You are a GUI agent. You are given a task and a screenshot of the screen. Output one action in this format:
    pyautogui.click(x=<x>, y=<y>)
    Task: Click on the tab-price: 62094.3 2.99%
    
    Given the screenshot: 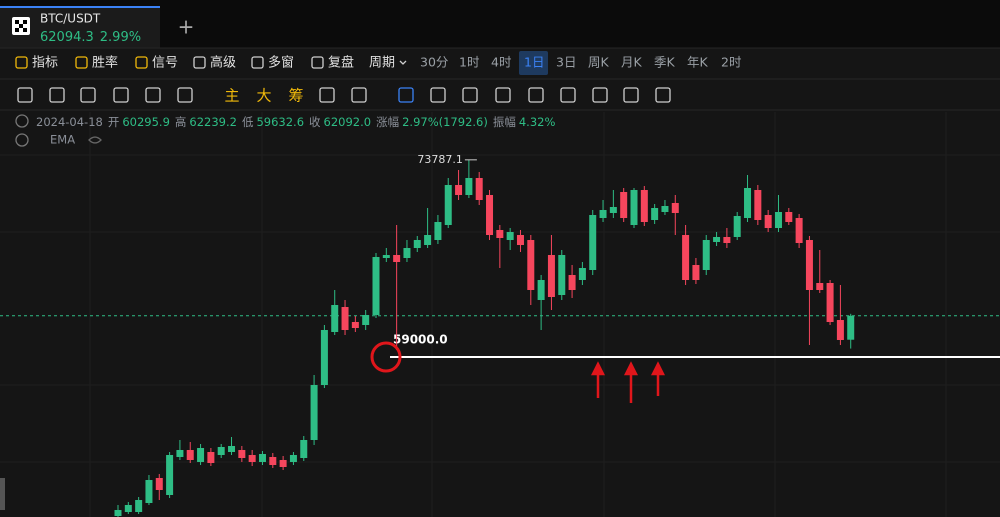 What is the action you would take?
    pyautogui.click(x=90, y=37)
    